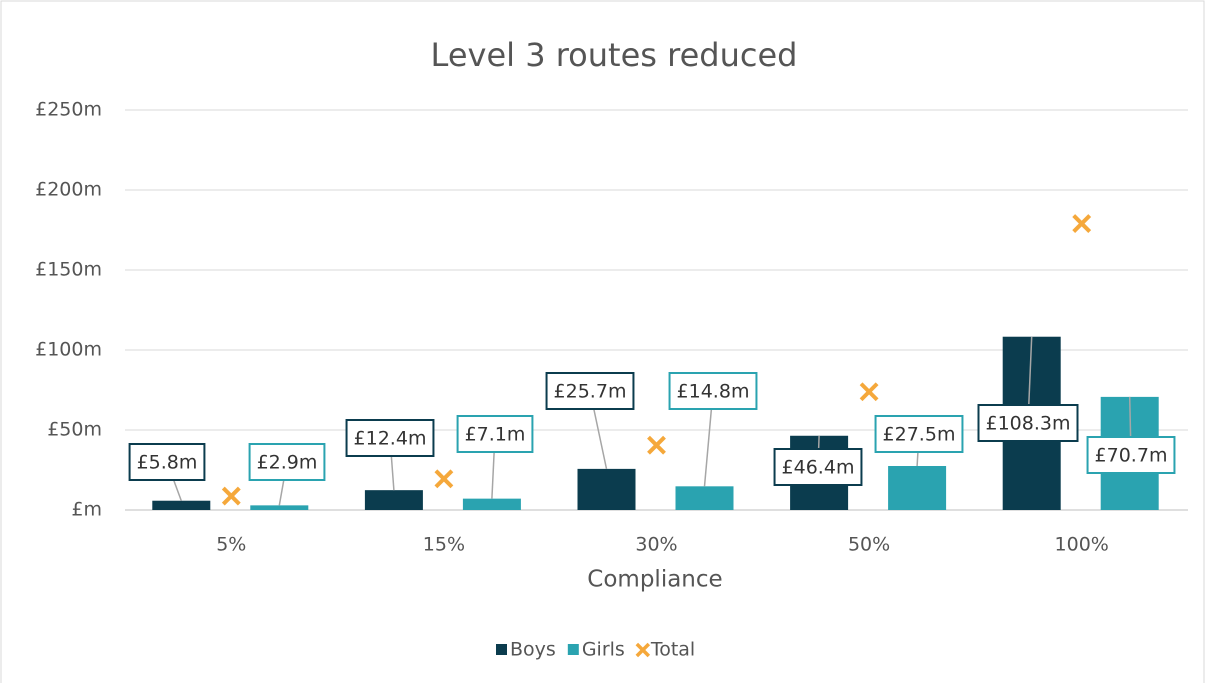  Describe the element at coordinates (68, 350) in the screenshot. I see `y-tick-label: £100m` at that location.